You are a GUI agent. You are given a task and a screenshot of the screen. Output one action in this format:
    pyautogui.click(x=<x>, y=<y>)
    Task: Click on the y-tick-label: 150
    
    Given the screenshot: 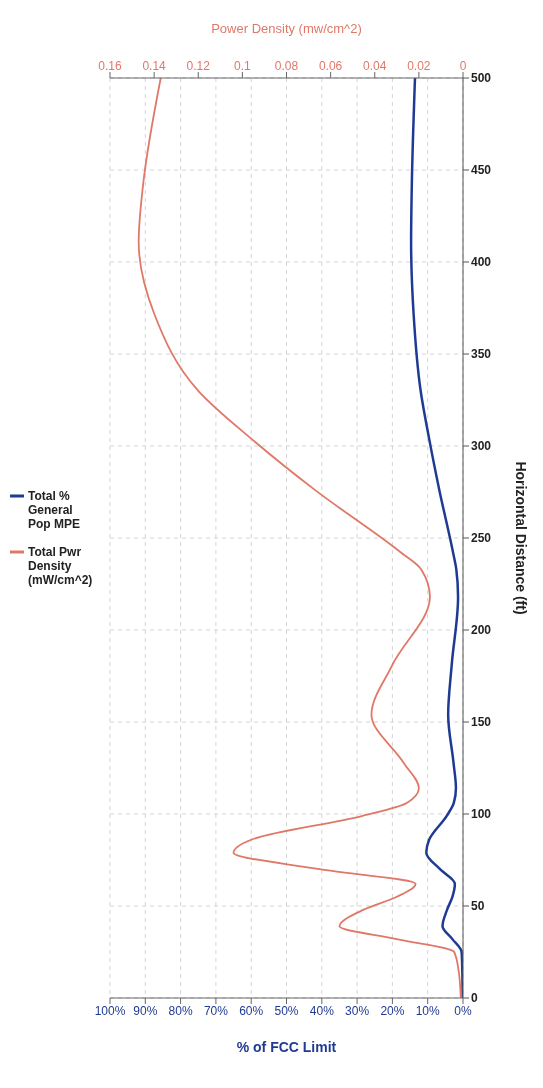 What is the action you would take?
    pyautogui.click(x=481, y=722)
    